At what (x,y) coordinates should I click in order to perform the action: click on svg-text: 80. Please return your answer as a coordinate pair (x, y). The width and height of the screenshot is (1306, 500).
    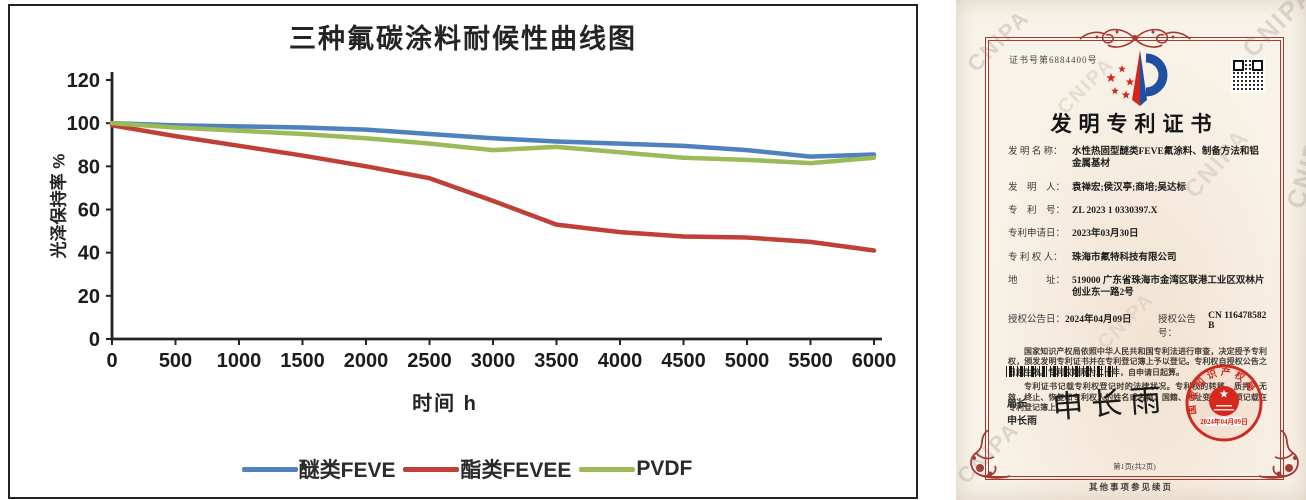
    Looking at the image, I should click on (89, 167).